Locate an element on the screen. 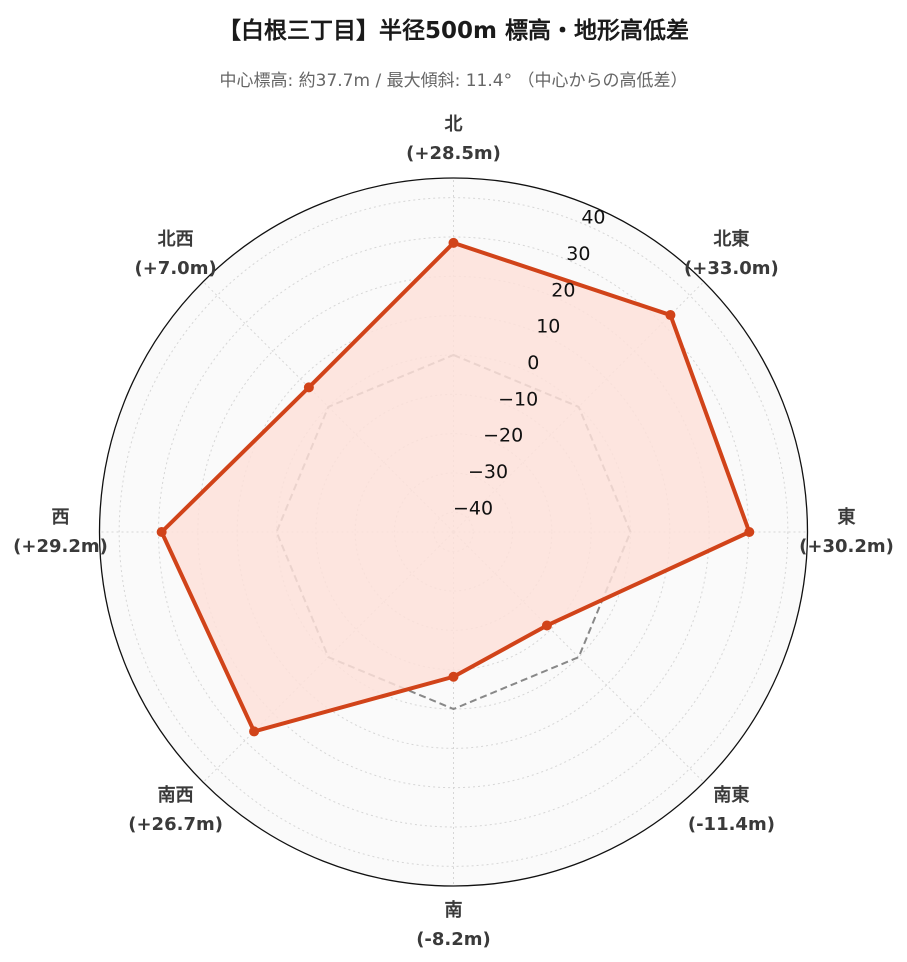 The width and height of the screenshot is (907, 962). radial-tick-label: −40 is located at coordinates (473, 508).